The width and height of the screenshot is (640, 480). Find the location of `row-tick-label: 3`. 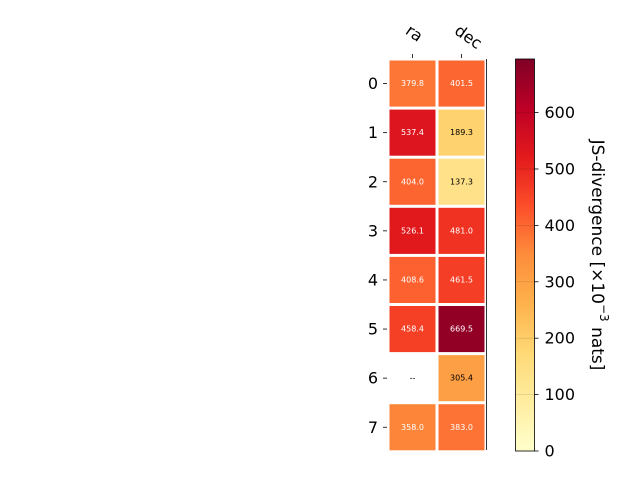

row-tick-label: 3 is located at coordinates (373, 230).